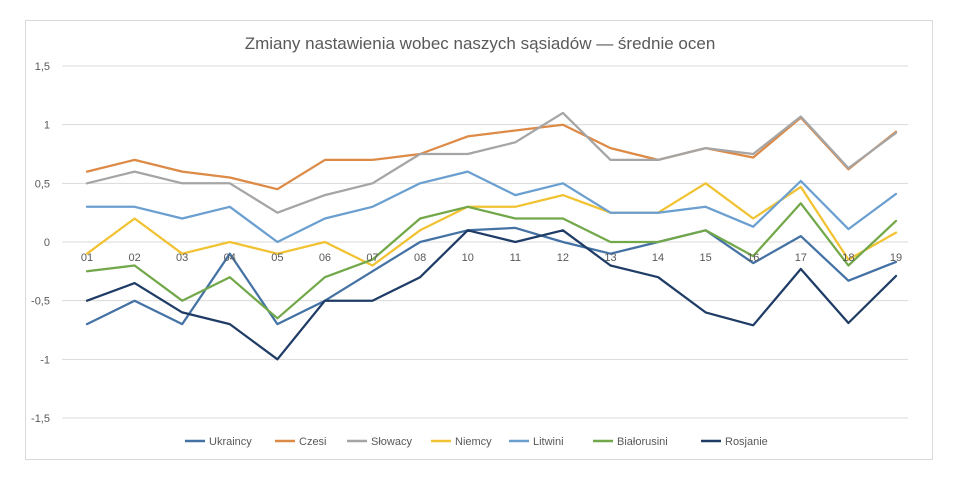 This screenshot has height=480, width=960. What do you see at coordinates (325, 258) in the screenshot?
I see `x-tick-label: 06` at bounding box center [325, 258].